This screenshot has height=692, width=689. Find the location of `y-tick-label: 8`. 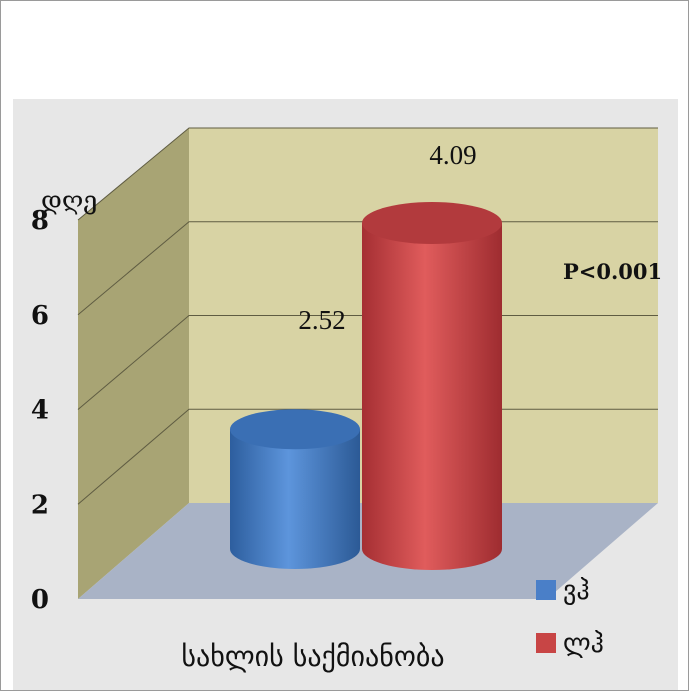

y-tick-label: 8 is located at coordinates (40, 221).